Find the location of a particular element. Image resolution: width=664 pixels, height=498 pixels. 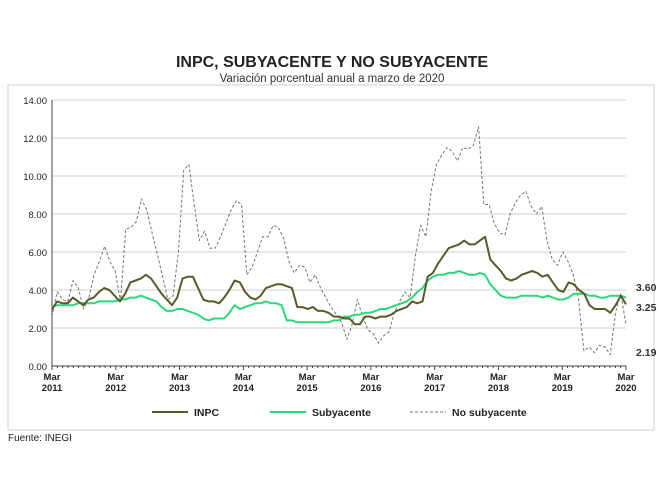

y-tick-label: 8.00 is located at coordinates (38, 215).